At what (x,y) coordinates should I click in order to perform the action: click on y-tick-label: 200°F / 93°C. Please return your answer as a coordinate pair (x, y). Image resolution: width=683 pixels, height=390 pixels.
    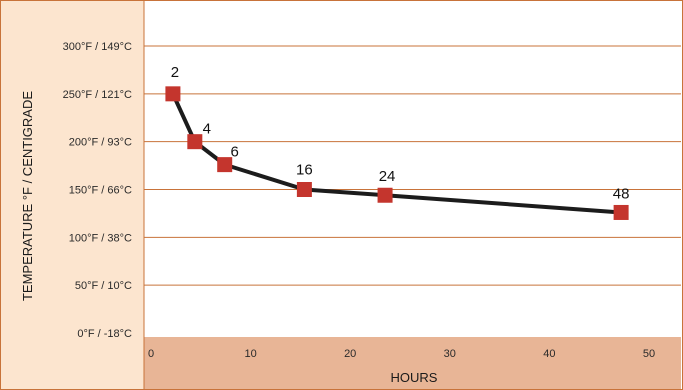
    Looking at the image, I should click on (100, 143).